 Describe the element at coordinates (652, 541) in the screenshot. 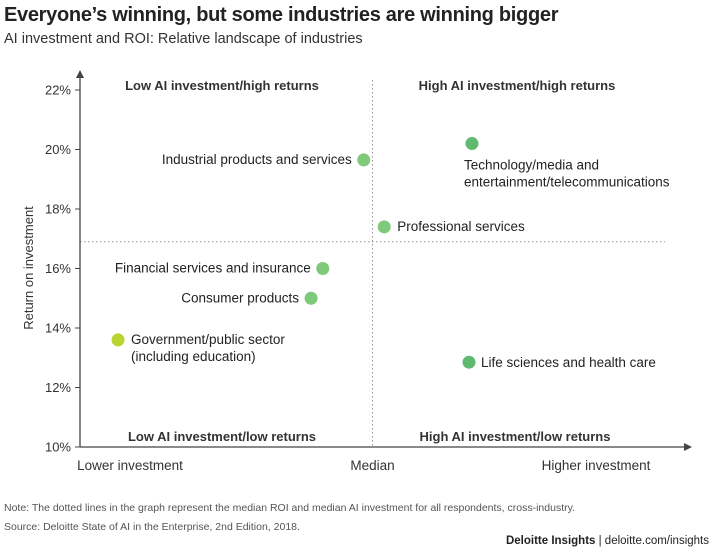

I see `brand-url: | deloitte.com/insights` at that location.